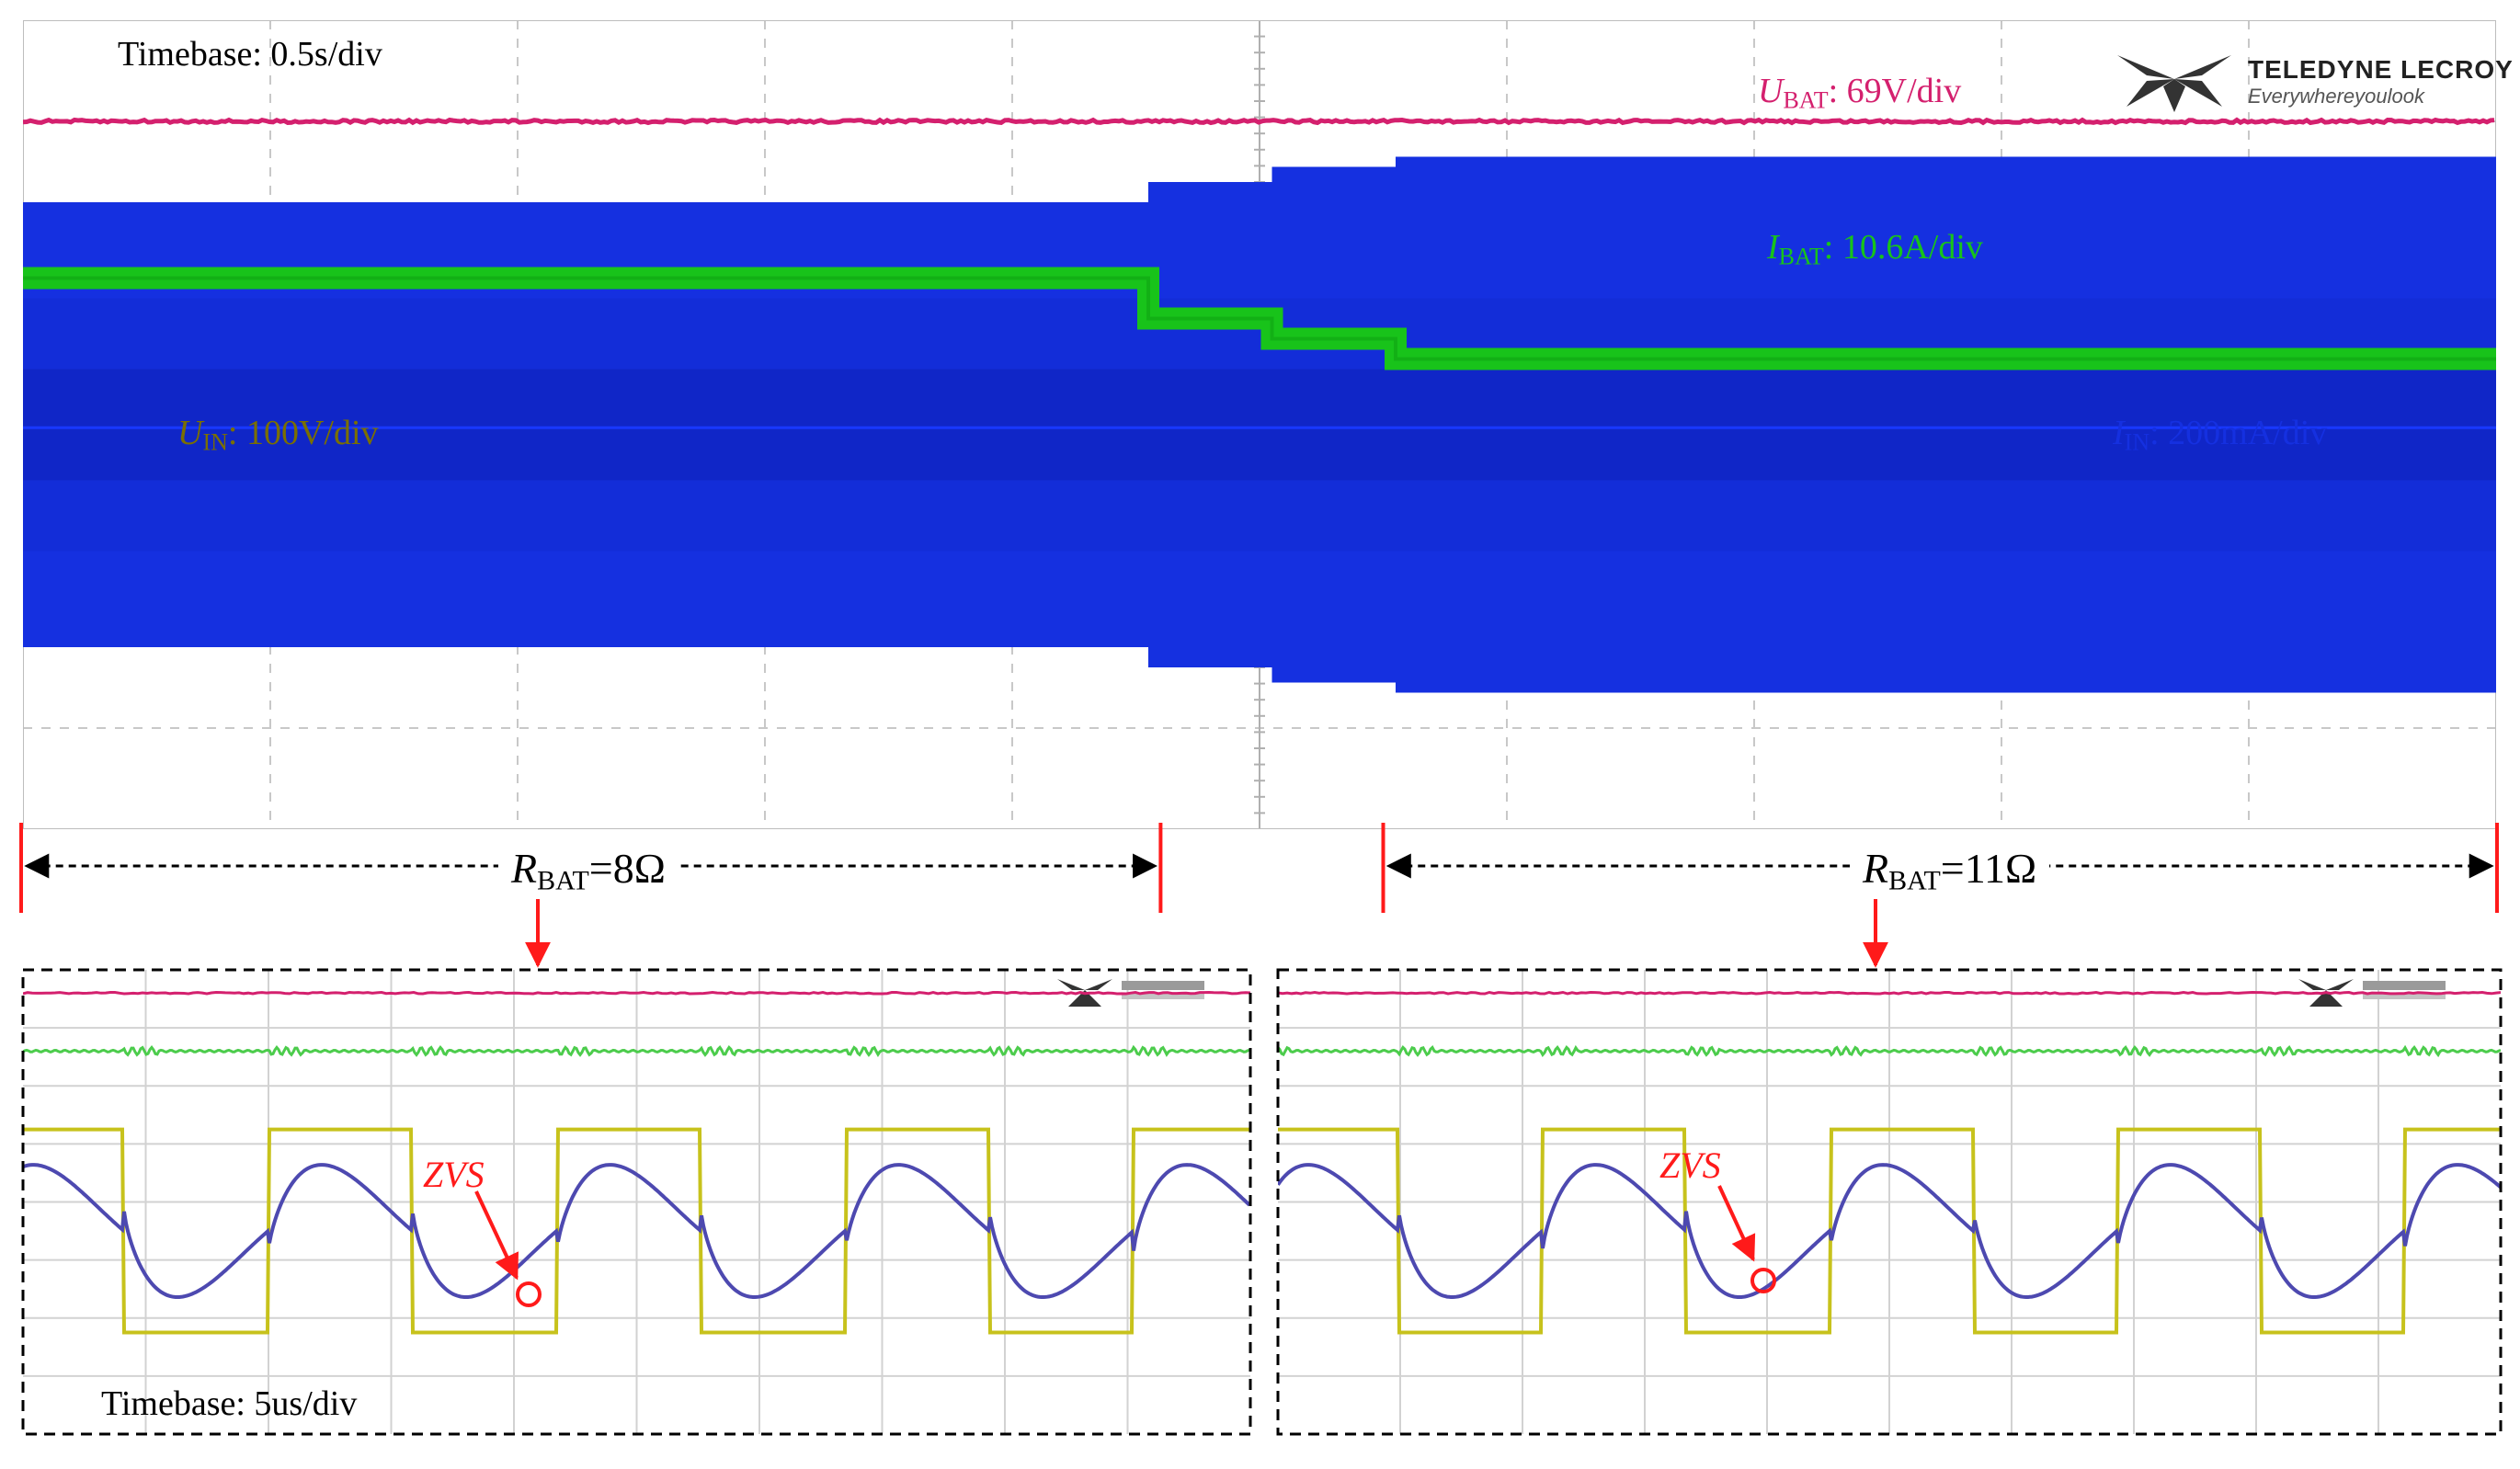 This screenshot has height=1469, width=2520. What do you see at coordinates (1895, 91) in the screenshot?
I see `ubat-scale: : 69V/div` at bounding box center [1895, 91].